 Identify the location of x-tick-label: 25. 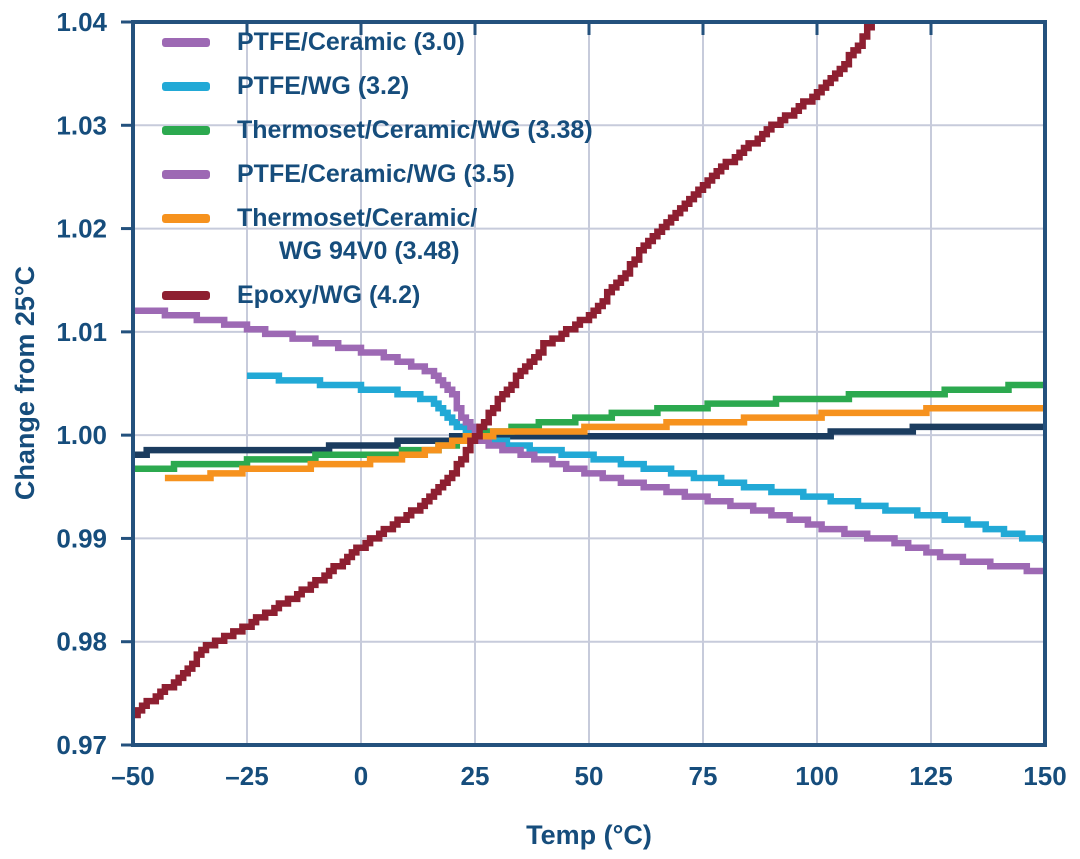
(475, 776).